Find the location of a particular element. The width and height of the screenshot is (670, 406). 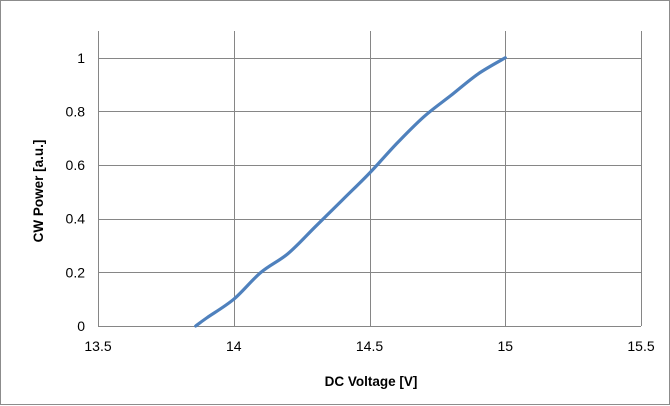

y-tick-label: 1 is located at coordinates (81, 58).